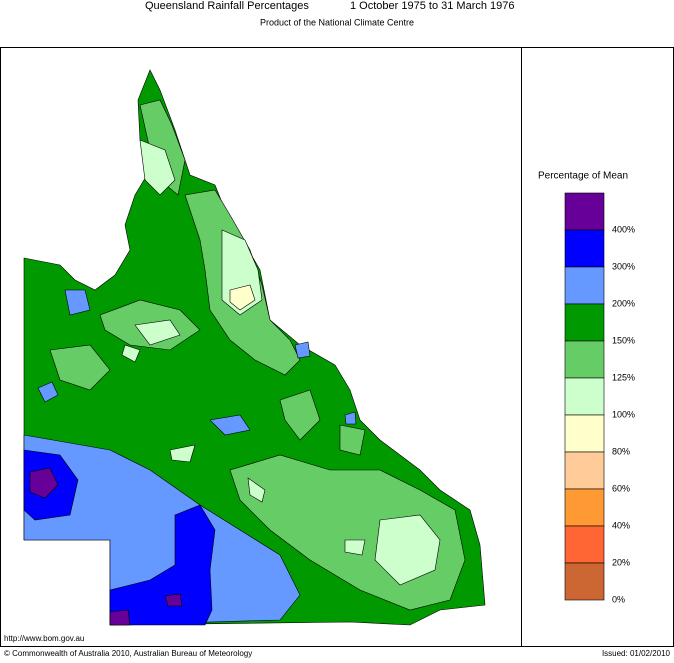 Image resolution: width=674 pixels, height=663 pixels. I want to click on title: Queensland Rainfall Percentages, so click(227, 6).